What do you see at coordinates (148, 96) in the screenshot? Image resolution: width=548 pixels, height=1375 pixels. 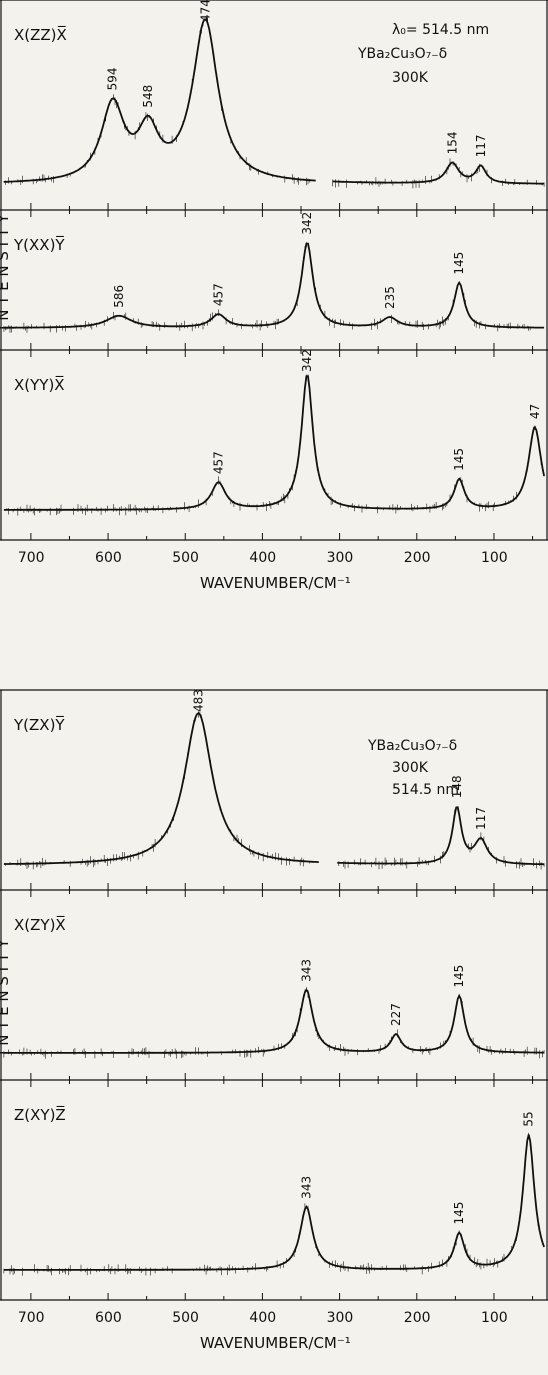 I see `peak-label: 548` at bounding box center [148, 96].